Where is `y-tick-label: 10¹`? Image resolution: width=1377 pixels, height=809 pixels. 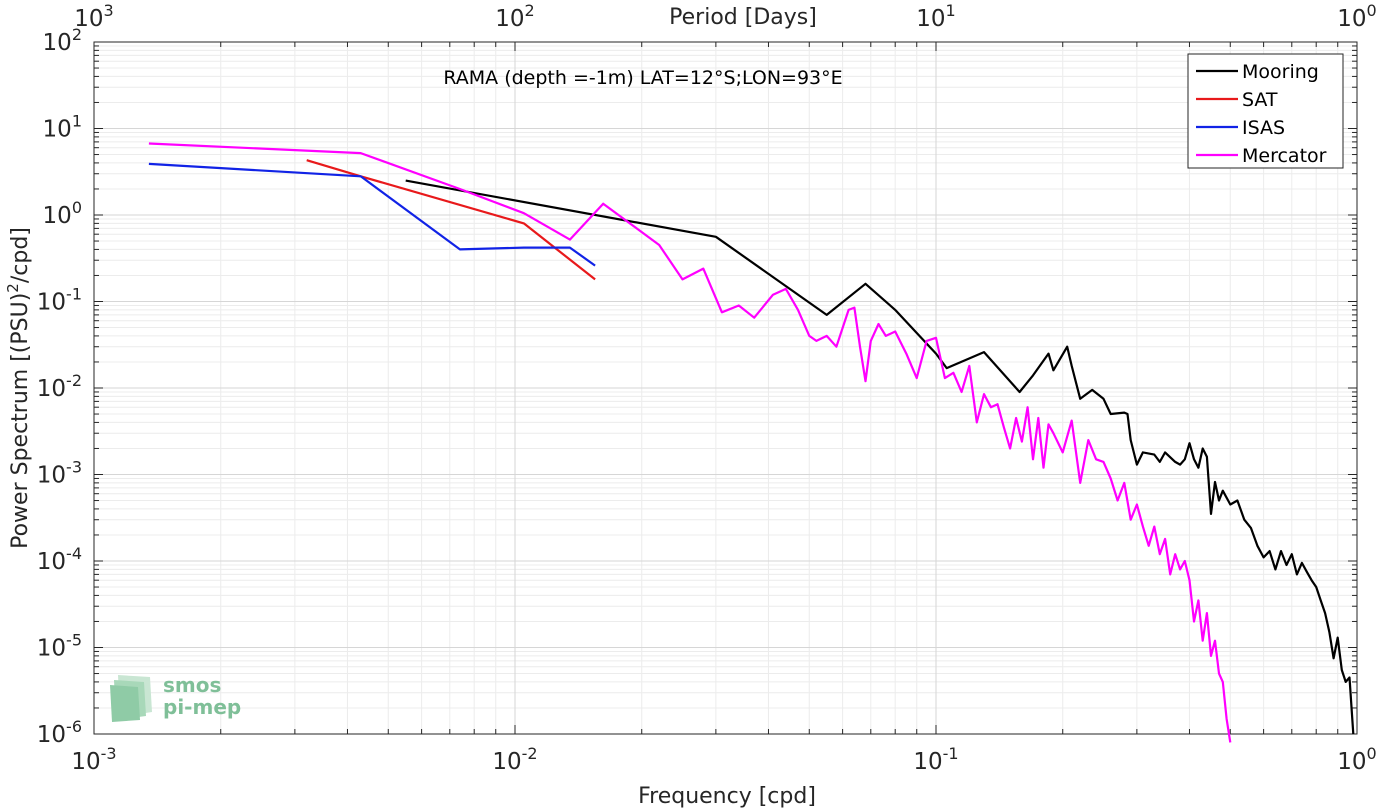 y-tick-label: 10¹ is located at coordinates (62, 127).